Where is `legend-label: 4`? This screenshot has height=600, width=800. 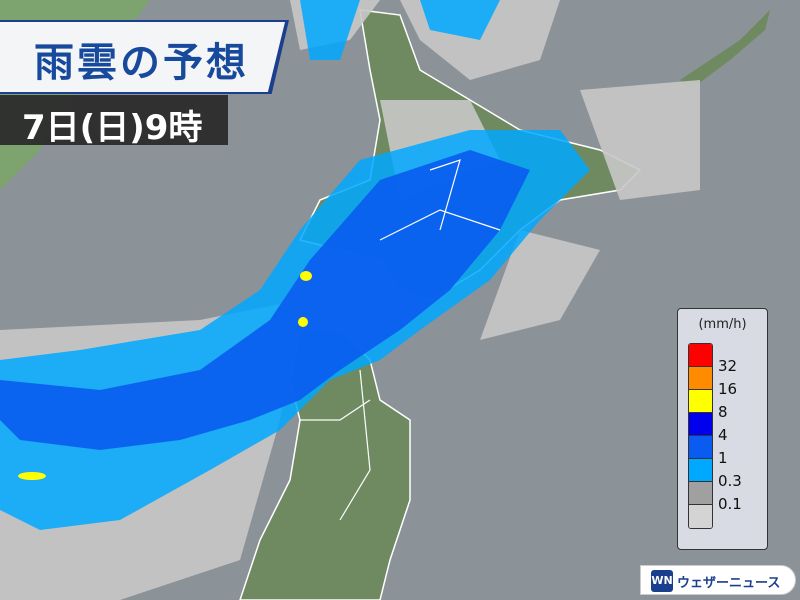
legend-label: 4 is located at coordinates (723, 435).